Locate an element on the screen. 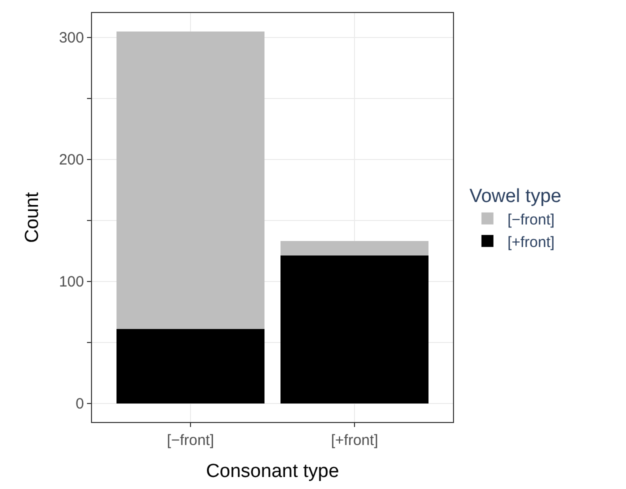  y-axis-title: Count is located at coordinates (32, 217).